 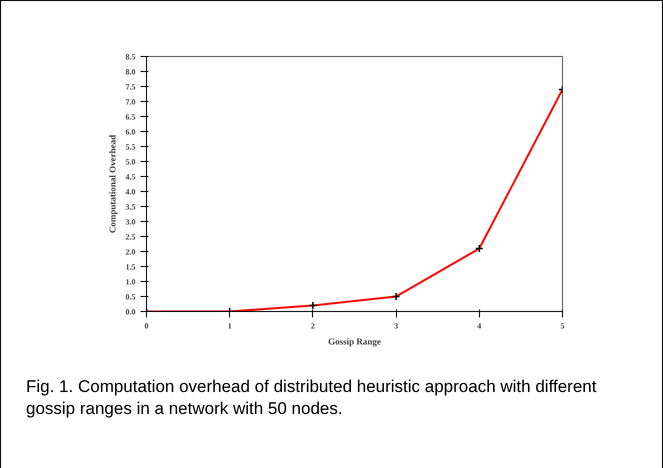 What do you see at coordinates (312, 326) in the screenshot?
I see `x-tick-label: 2` at bounding box center [312, 326].